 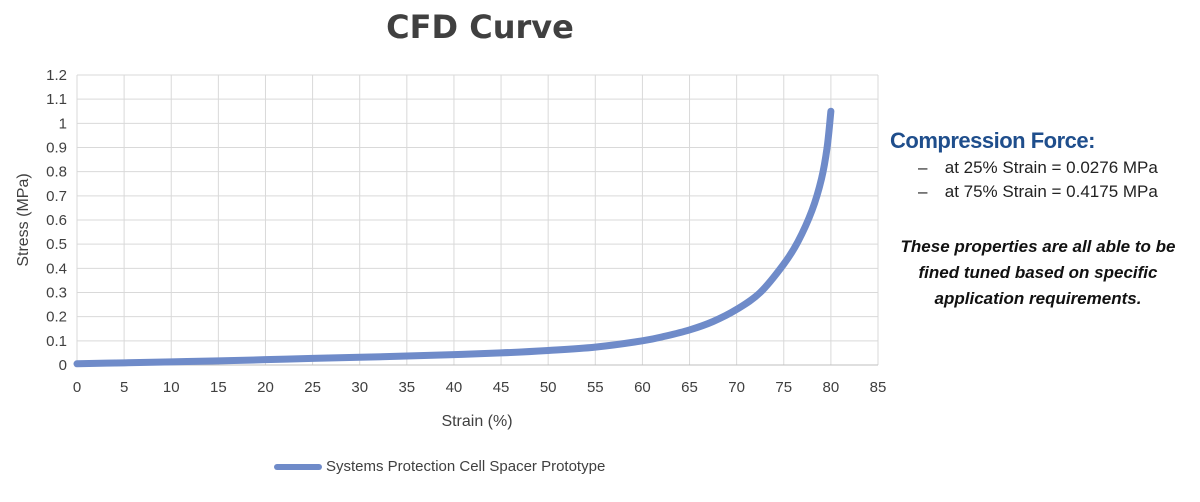 What do you see at coordinates (23, 219) in the screenshot?
I see `y-axis-title: Stress (MPa)` at bounding box center [23, 219].